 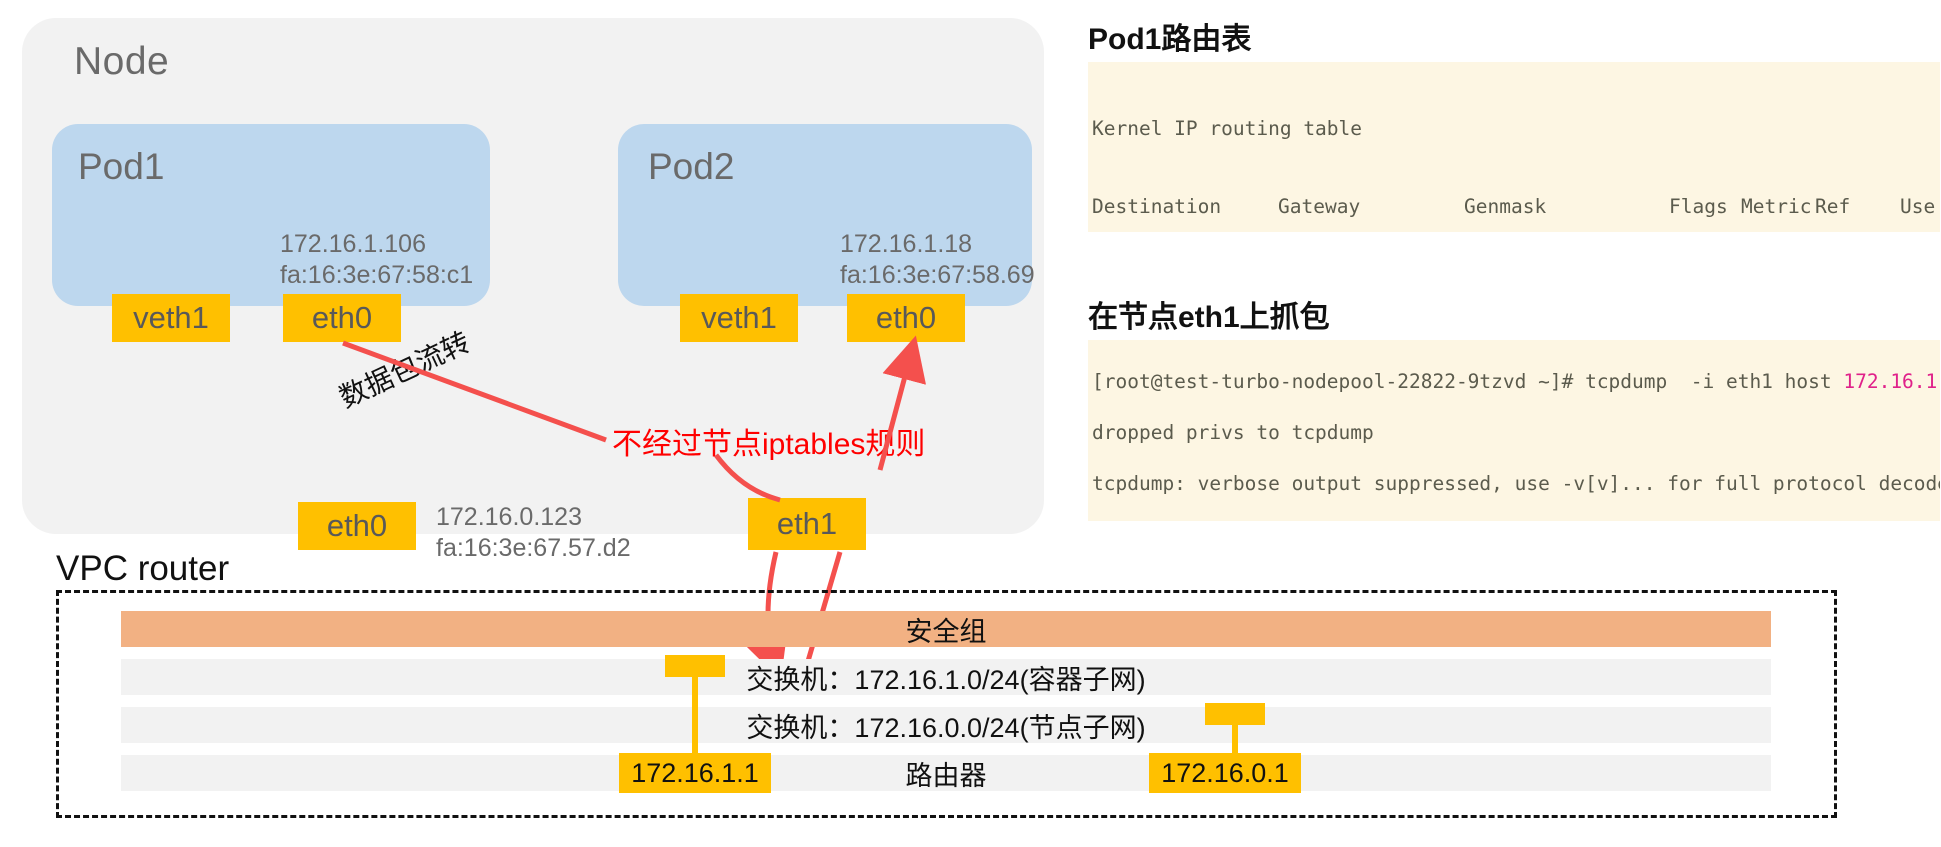 What do you see at coordinates (825, 215) in the screenshot?
I see `pod2-container` at bounding box center [825, 215].